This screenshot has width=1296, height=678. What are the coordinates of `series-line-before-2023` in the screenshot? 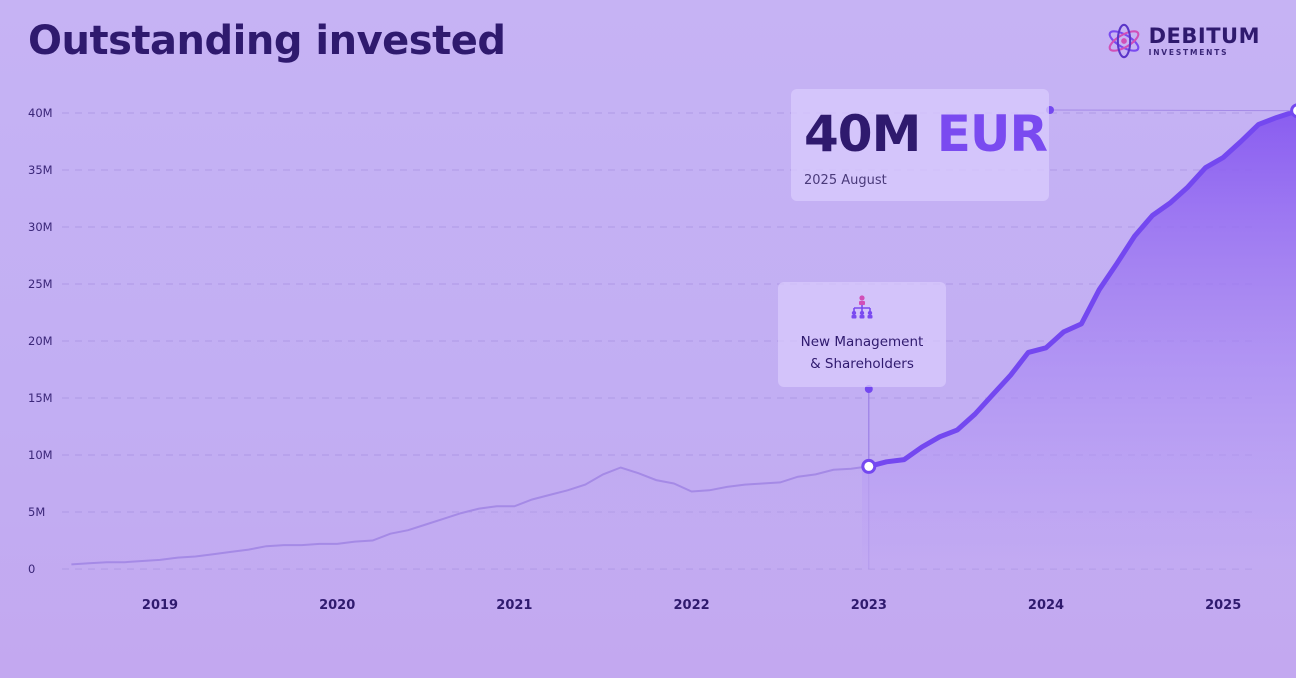 It's located at (466, 516).